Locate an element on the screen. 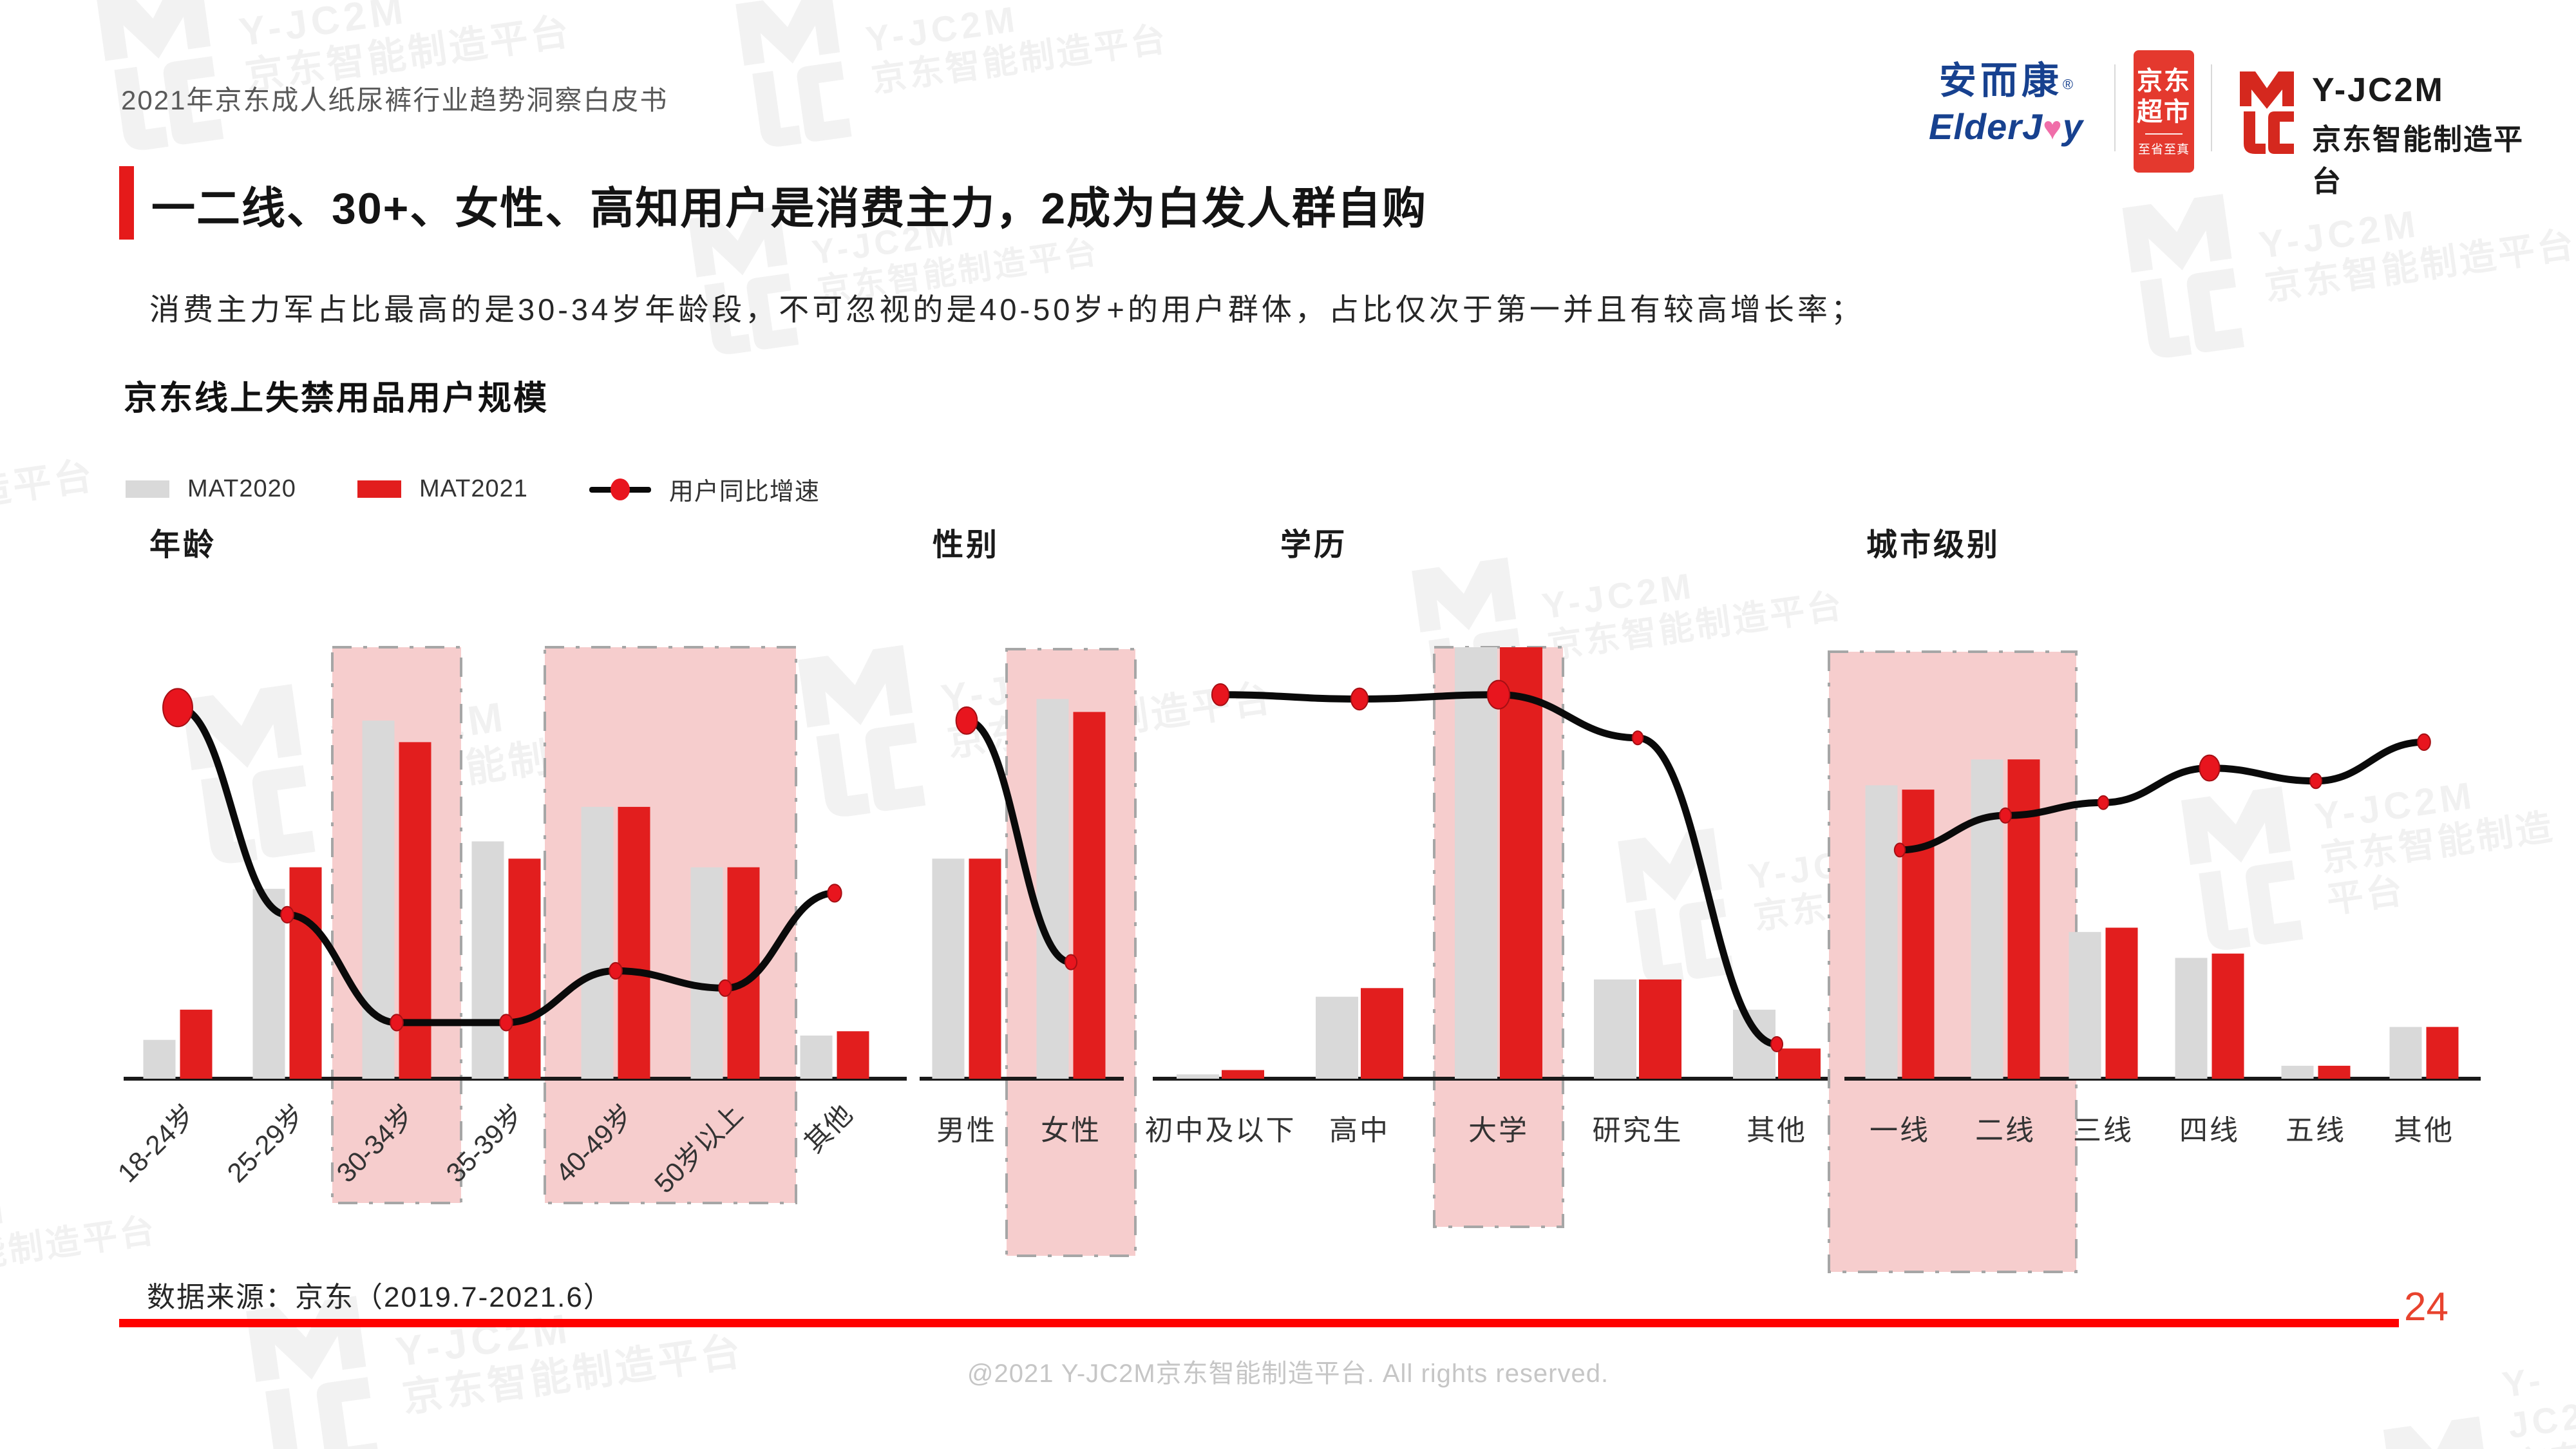  bar-mat2021-研究生 is located at coordinates (1660, 1029).